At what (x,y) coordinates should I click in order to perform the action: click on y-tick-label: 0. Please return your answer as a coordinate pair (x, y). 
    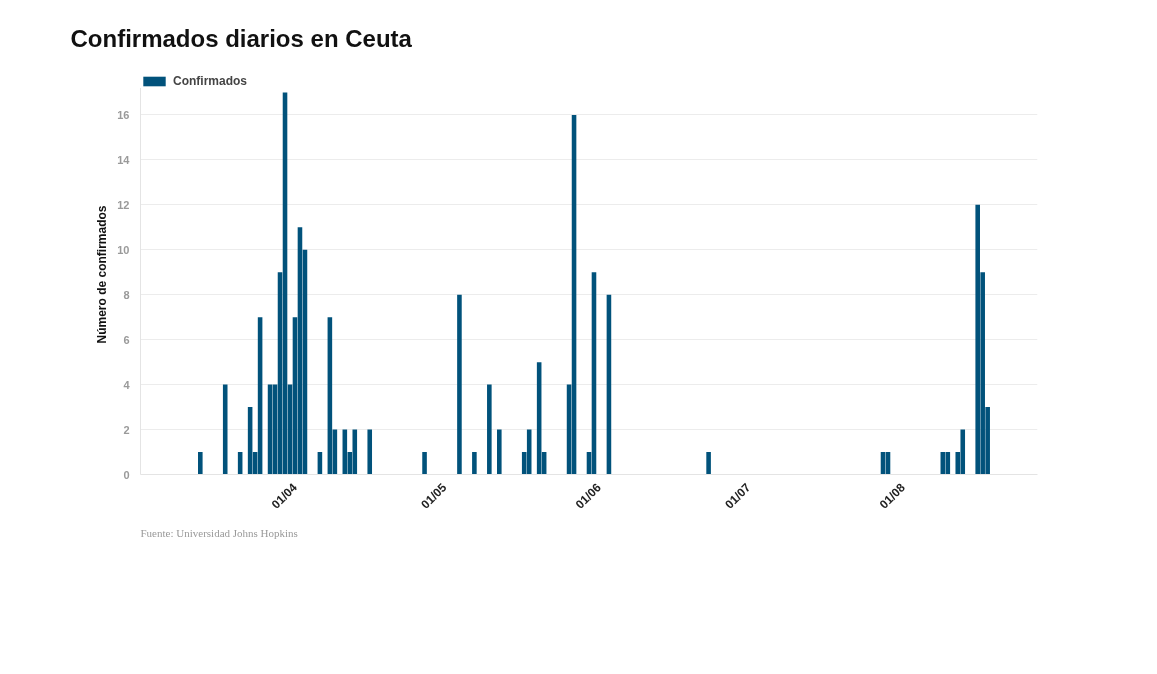
    Looking at the image, I should click on (126, 474).